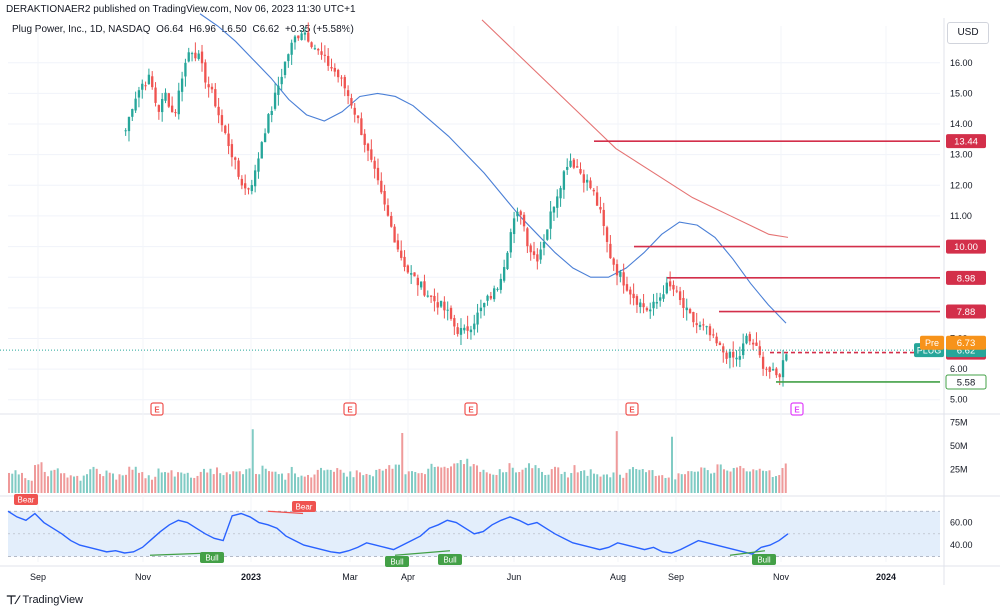  Describe the element at coordinates (968, 33) in the screenshot. I see `currency-button: USD` at that location.